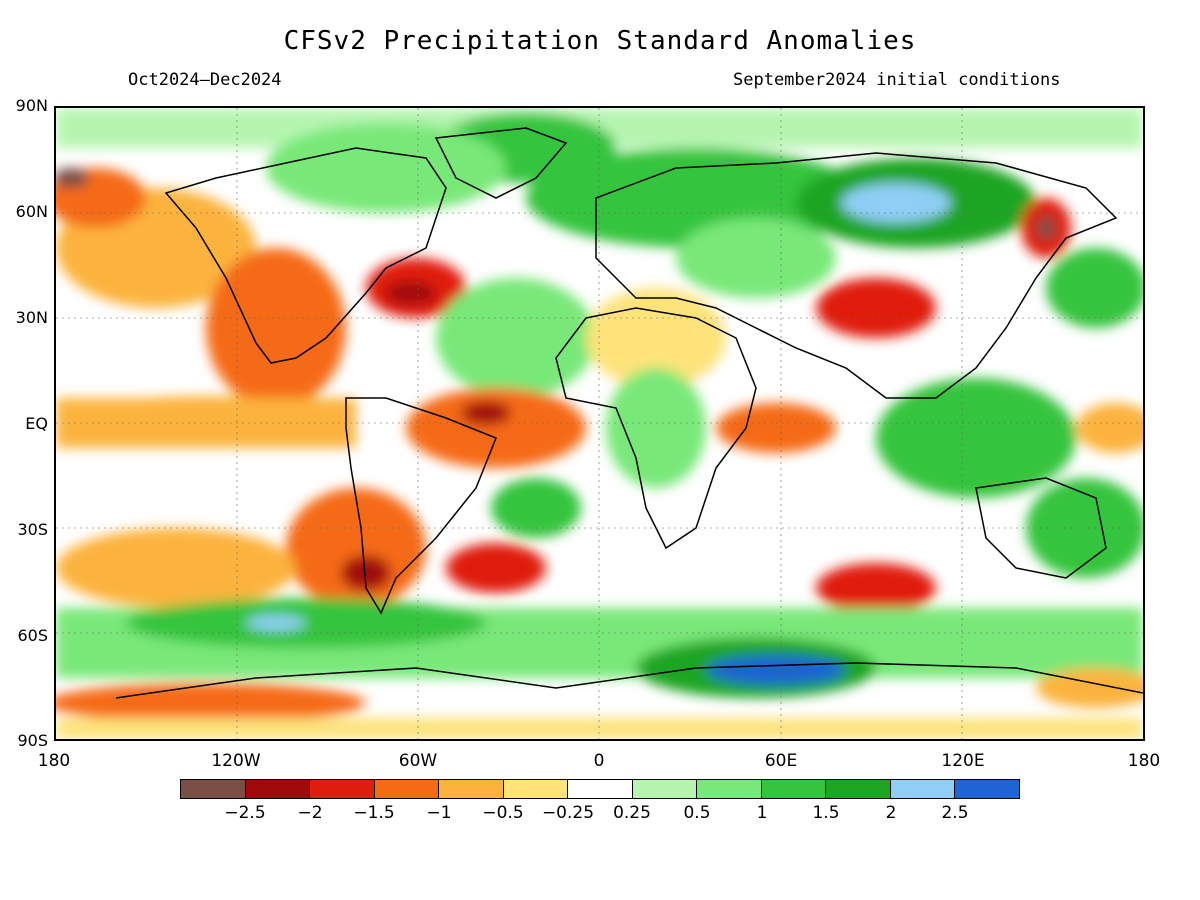  Describe the element at coordinates (245, 813) in the screenshot. I see `colorbar-label: −2.5` at that location.